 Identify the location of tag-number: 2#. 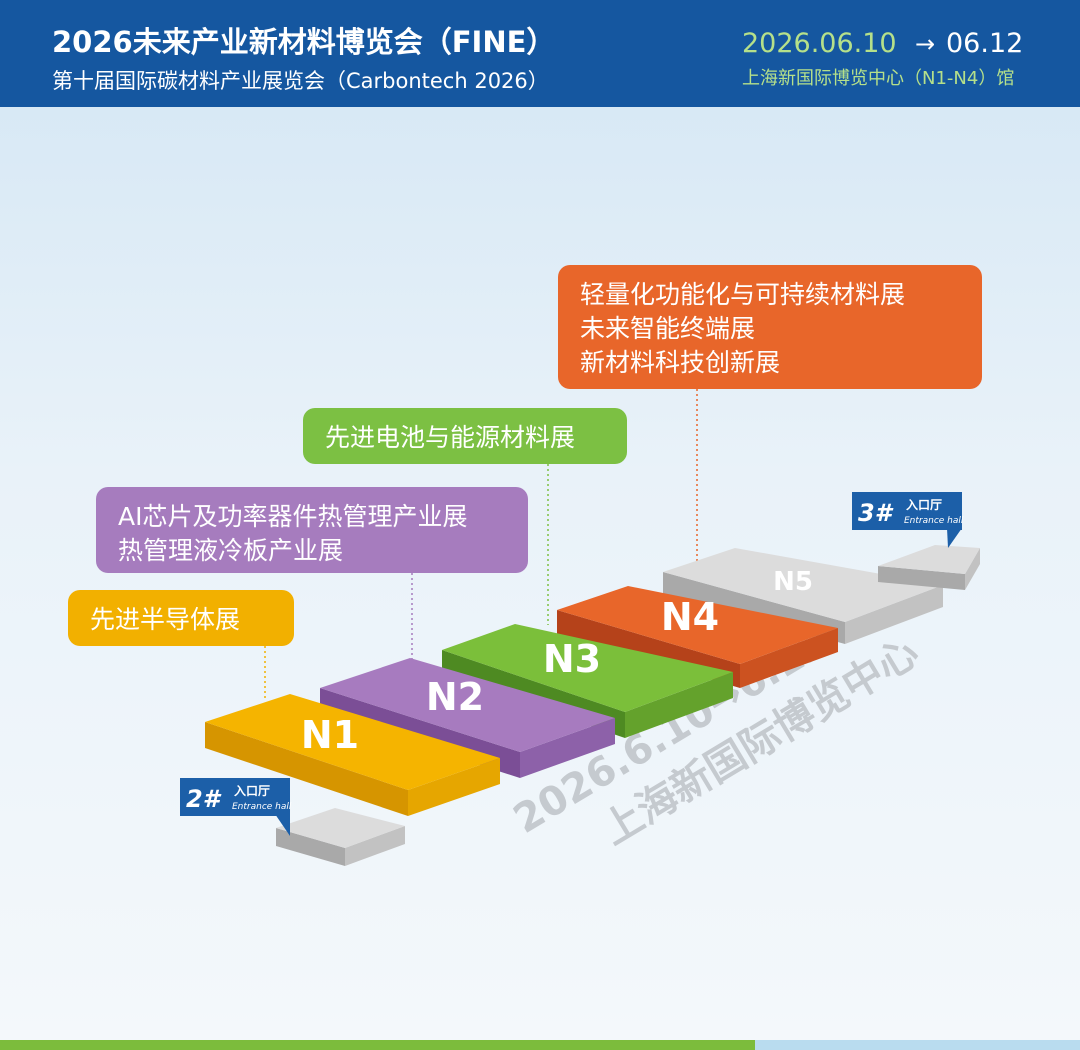
(204, 799).